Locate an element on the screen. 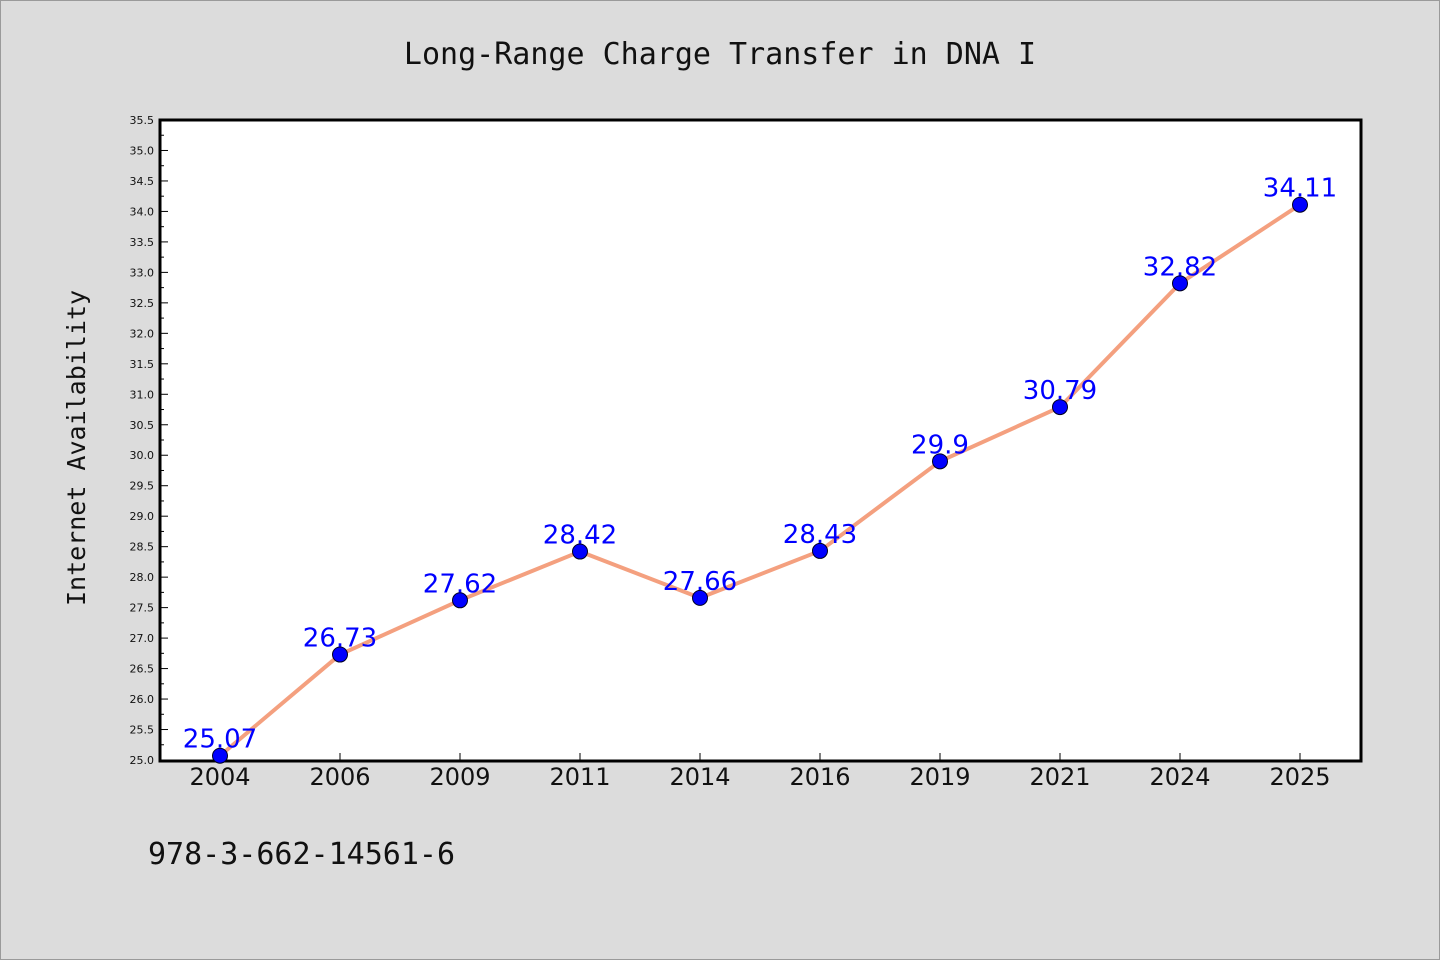 This screenshot has height=960, width=1440. y-tick-label: 35.5 is located at coordinates (142, 120).